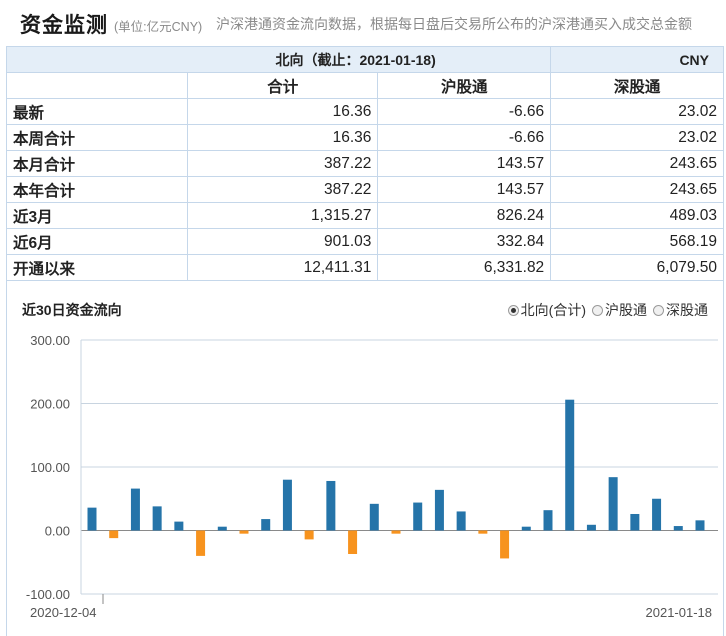 The width and height of the screenshot is (726, 636). What do you see at coordinates (158, 27) in the screenshot?
I see `unit-note: (单位:亿元CNY)` at bounding box center [158, 27].